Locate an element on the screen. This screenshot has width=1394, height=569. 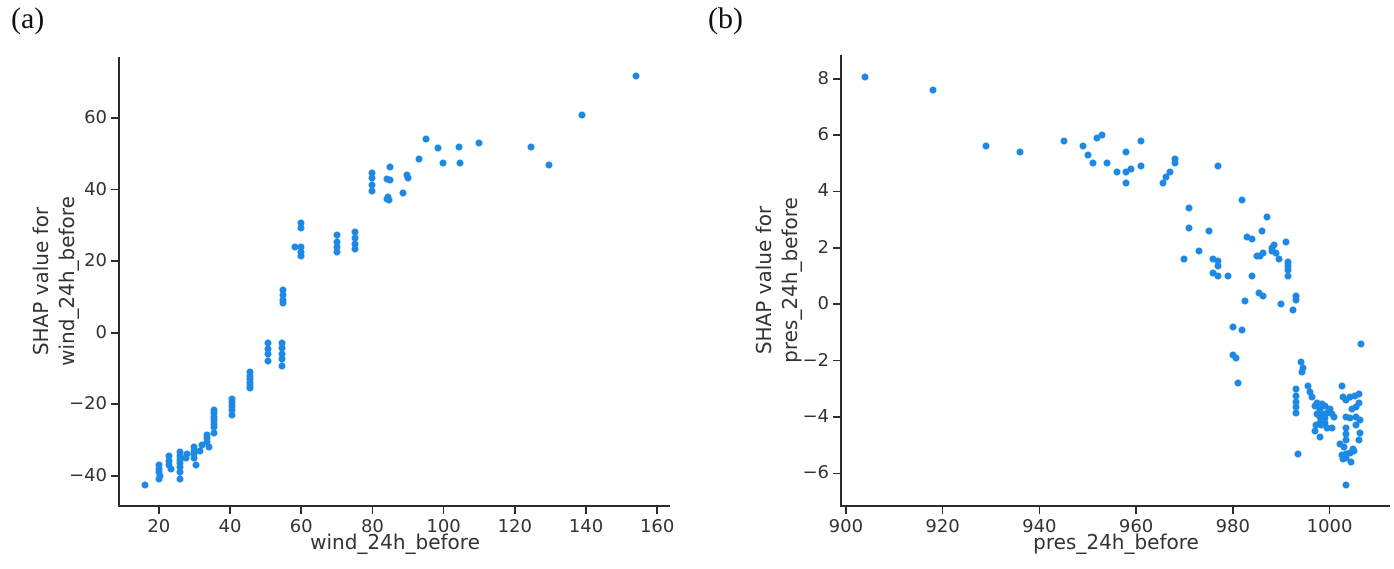
x-tick-label: 40 is located at coordinates (230, 526).